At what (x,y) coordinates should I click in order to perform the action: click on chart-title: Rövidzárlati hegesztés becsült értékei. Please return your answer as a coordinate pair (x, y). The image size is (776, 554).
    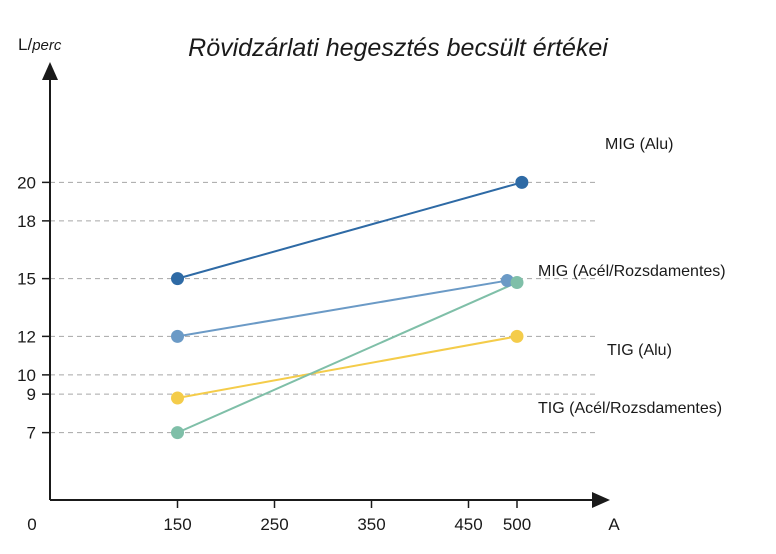
    Looking at the image, I should click on (398, 48).